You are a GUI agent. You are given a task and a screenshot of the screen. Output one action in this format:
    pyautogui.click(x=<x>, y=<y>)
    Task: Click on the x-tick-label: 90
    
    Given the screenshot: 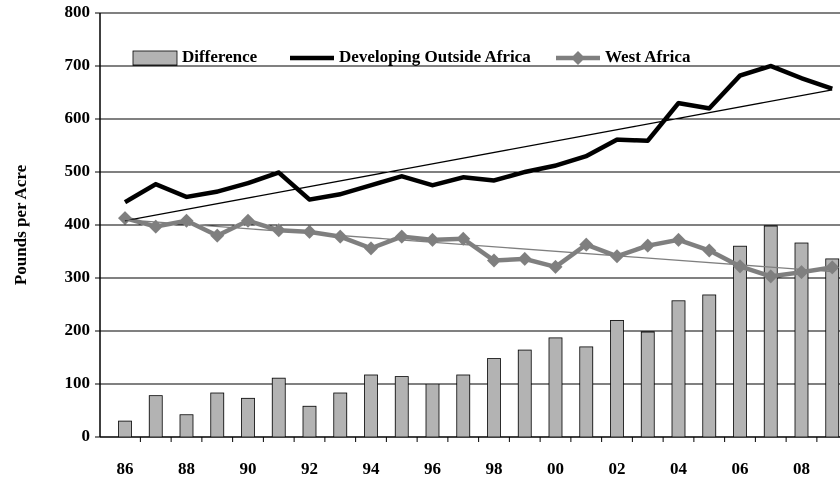 What is the action you would take?
    pyautogui.click(x=248, y=468)
    